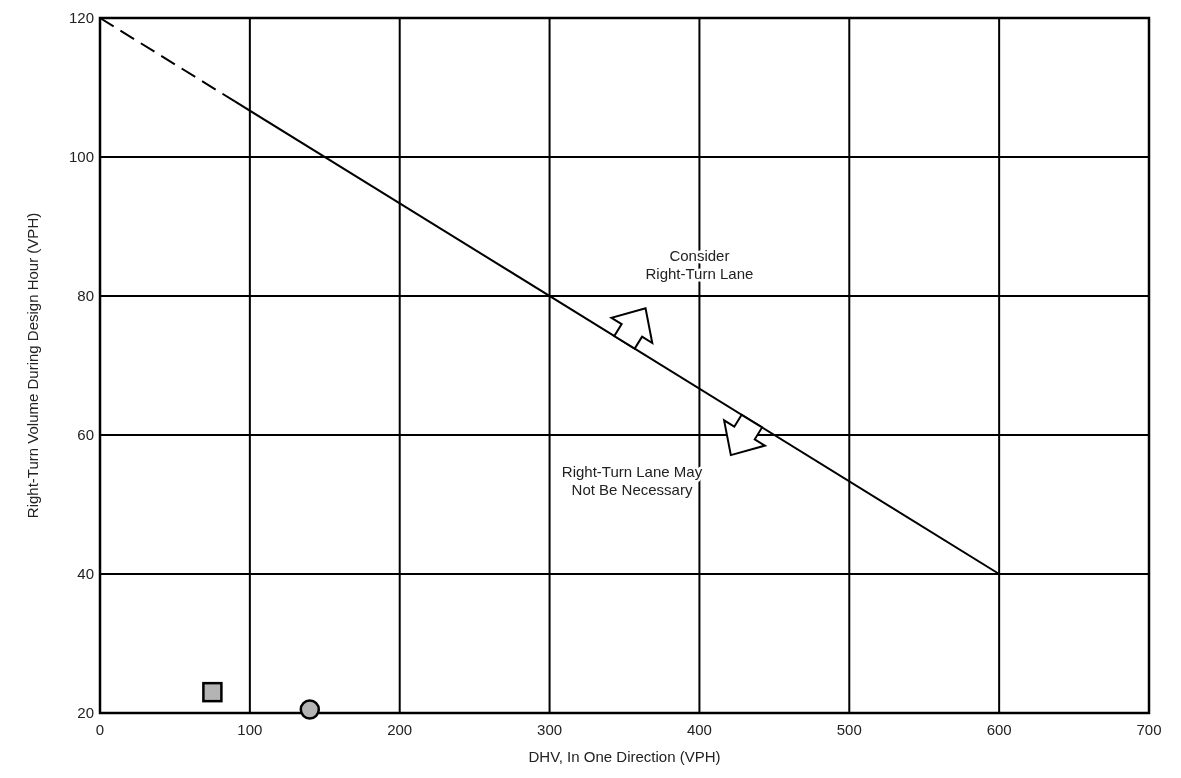 The height and width of the screenshot is (778, 1181). What do you see at coordinates (1149, 729) in the screenshot?
I see `x-tick-label: 700` at bounding box center [1149, 729].